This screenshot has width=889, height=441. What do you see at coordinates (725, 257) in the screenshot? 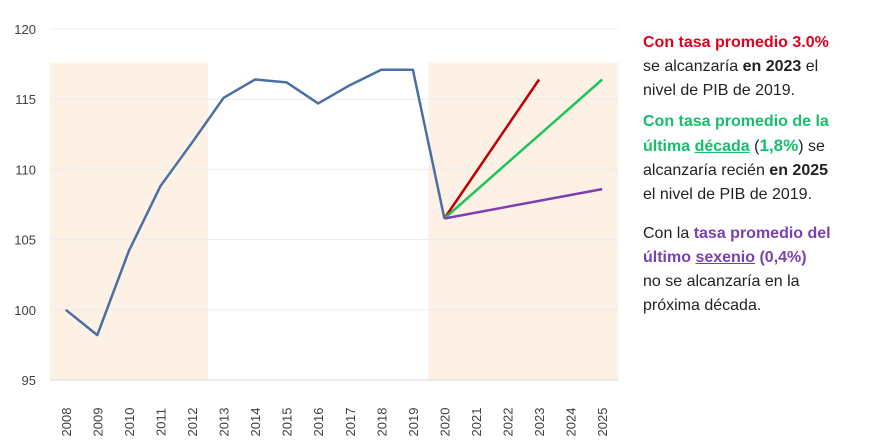
I see `annotation-sexenio: sexenio` at bounding box center [725, 257].